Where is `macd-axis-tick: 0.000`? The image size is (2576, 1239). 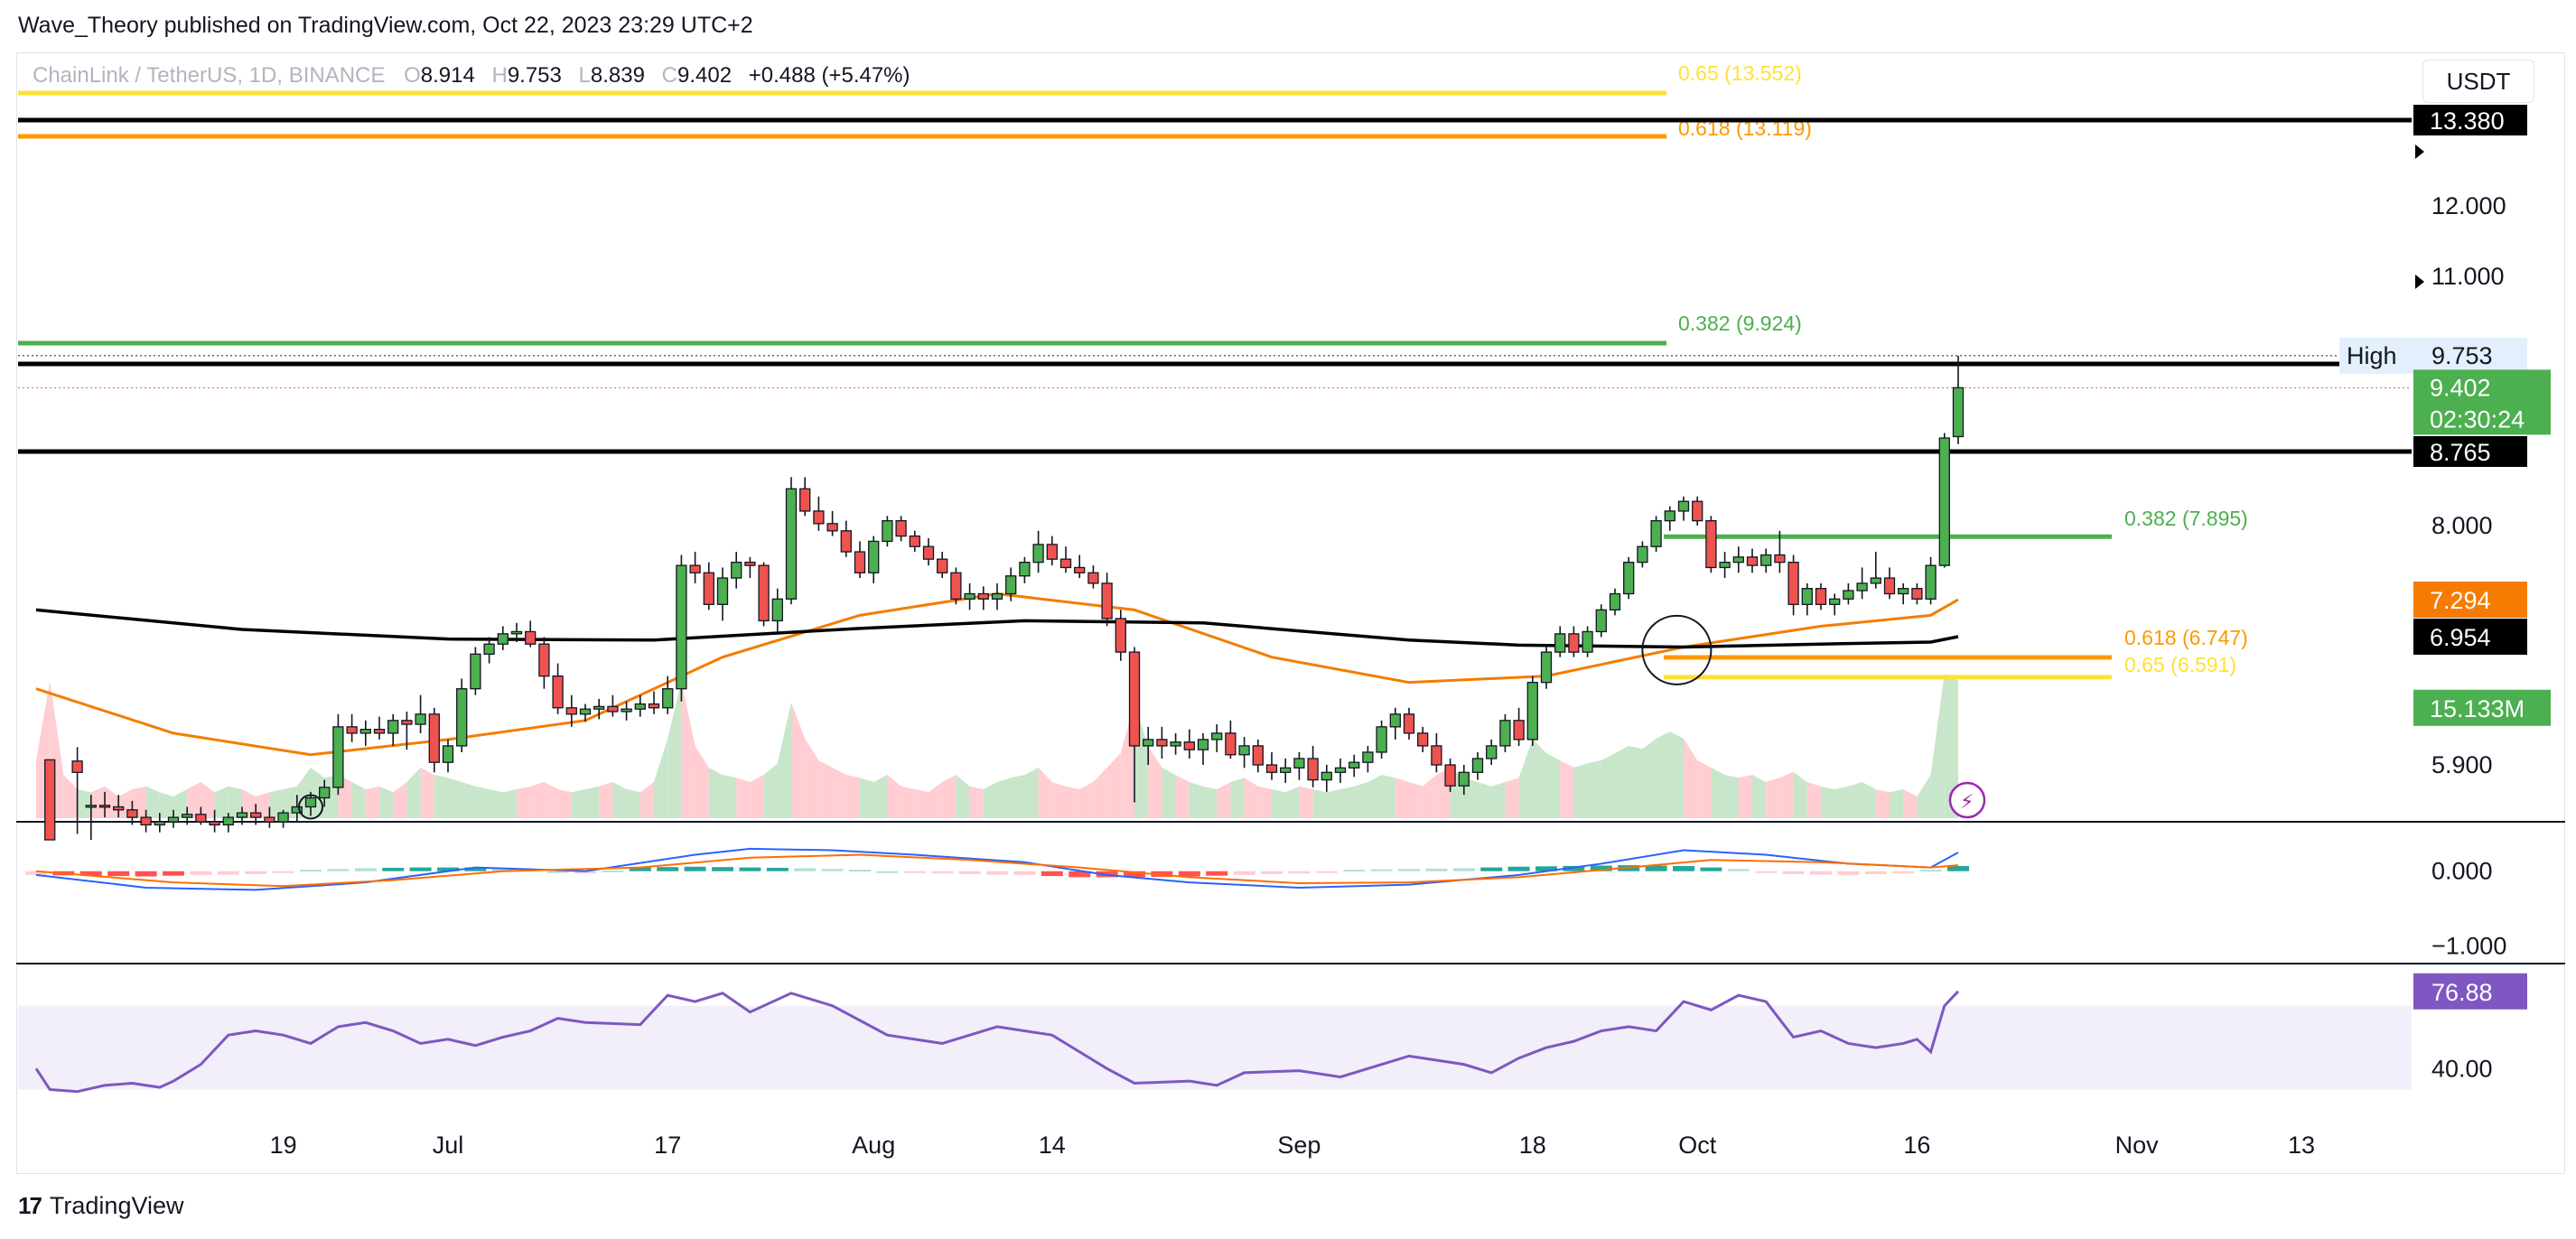 macd-axis-tick: 0.000 is located at coordinates (2462, 871).